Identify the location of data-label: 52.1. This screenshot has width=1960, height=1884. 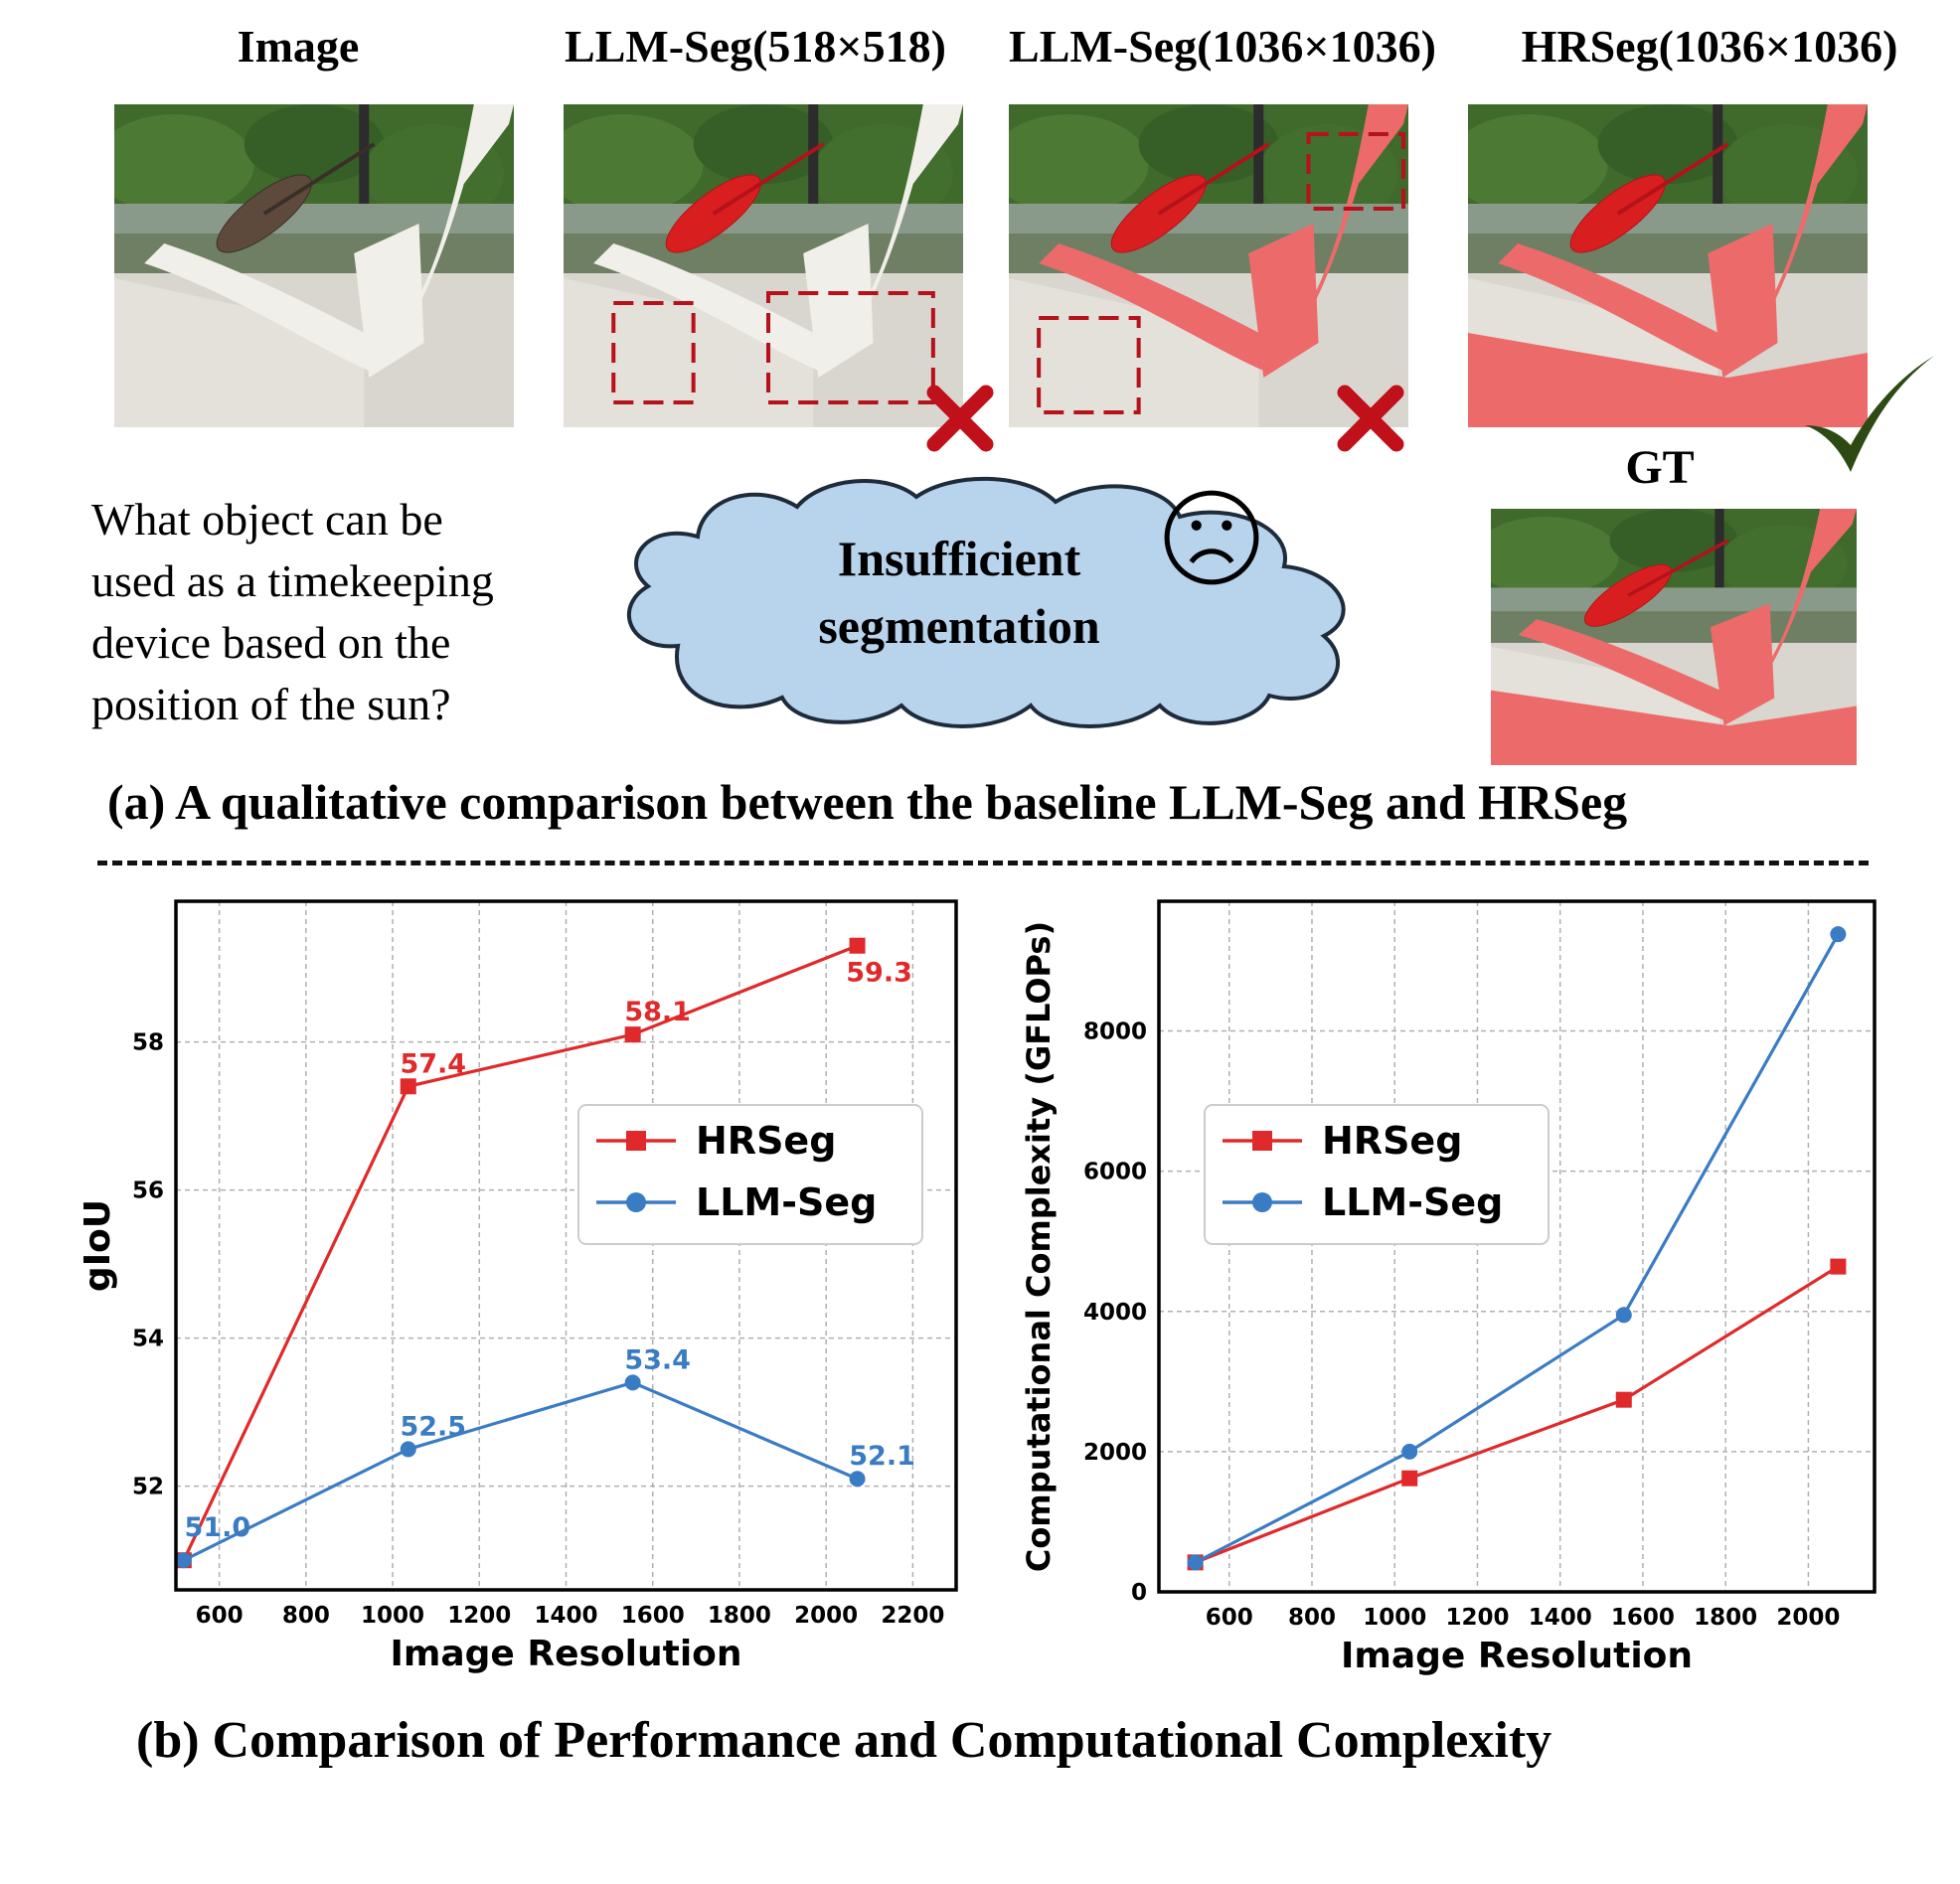
(882, 1456).